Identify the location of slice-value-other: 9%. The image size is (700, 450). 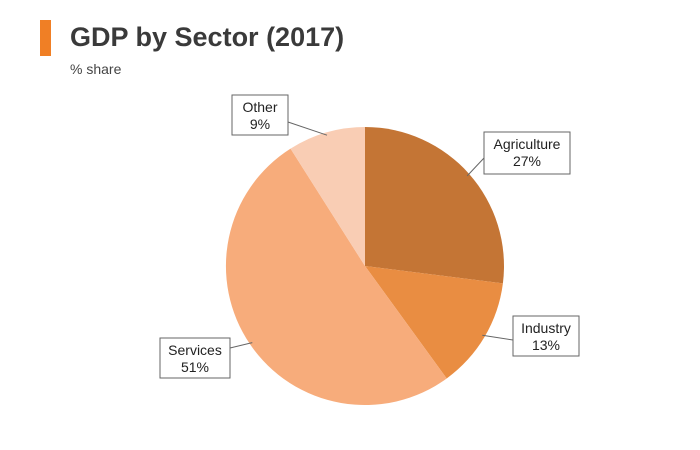
(260, 124).